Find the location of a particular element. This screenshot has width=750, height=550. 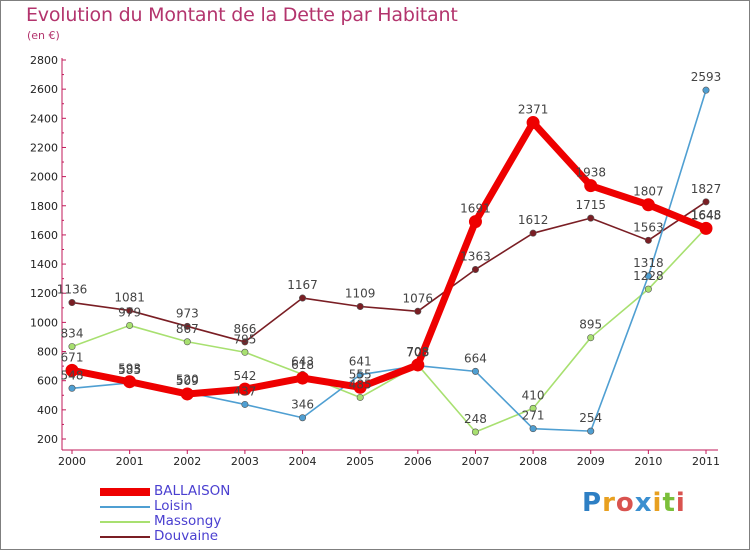

y-tick-label: 1400 is located at coordinates (44, 264).